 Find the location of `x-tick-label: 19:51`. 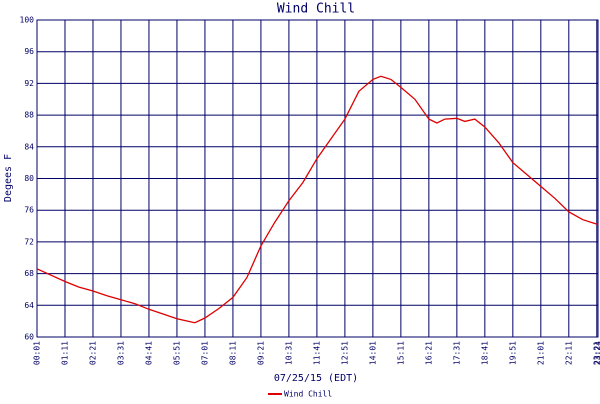

x-tick-label: 19:51 is located at coordinates (512, 353).